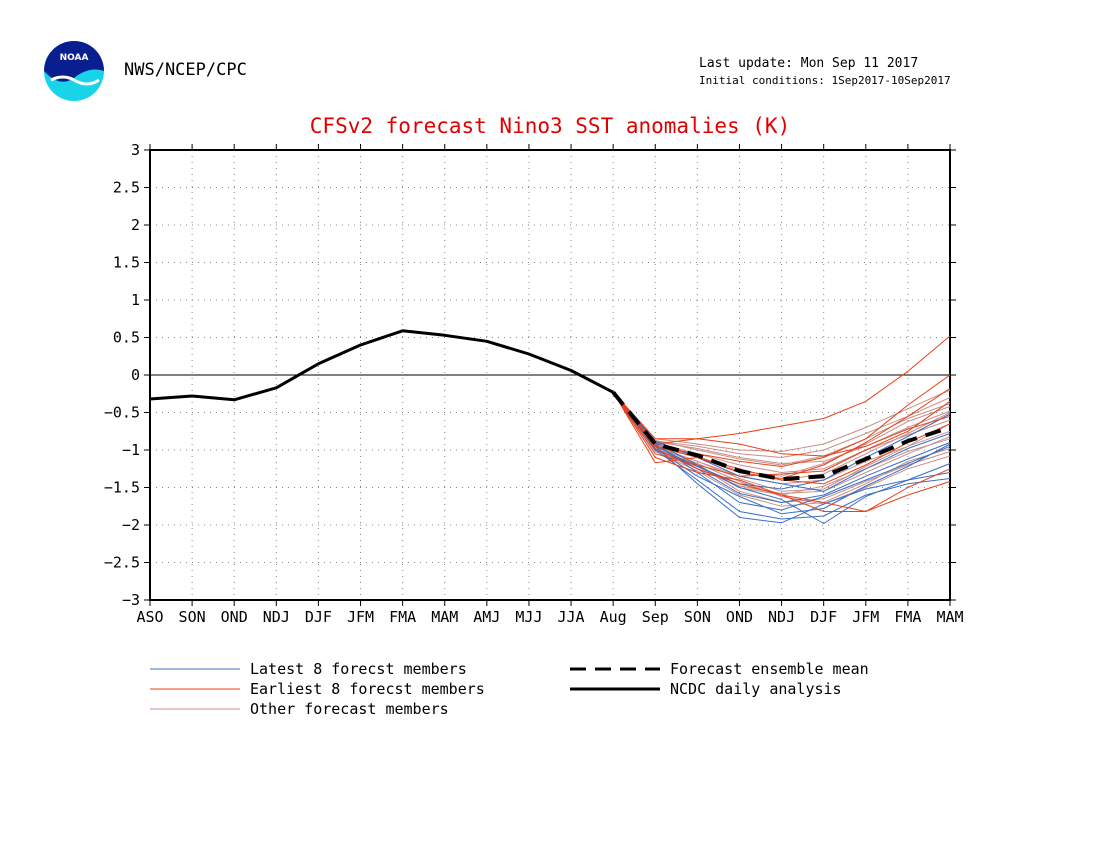  Describe the element at coordinates (131, 600) in the screenshot. I see `y-tick-label: −3` at that location.